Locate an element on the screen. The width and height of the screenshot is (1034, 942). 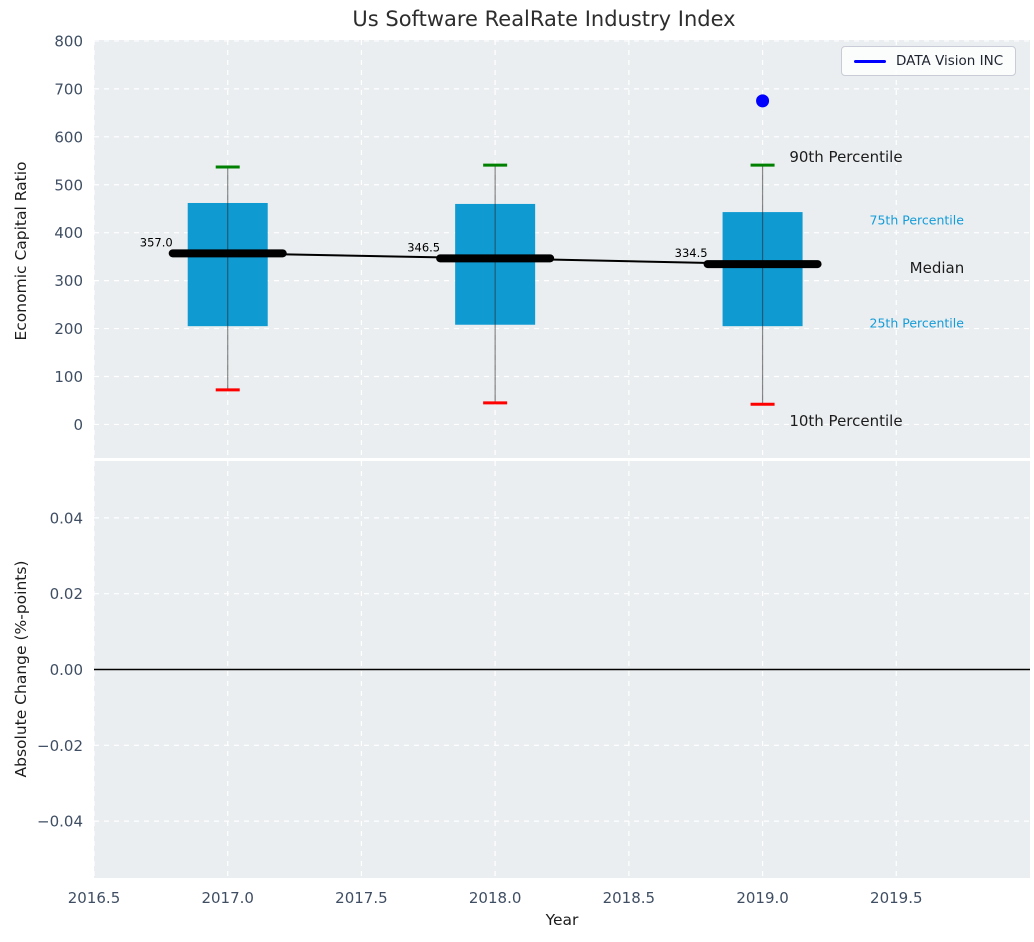
y-tick-label: 600 is located at coordinates (68, 137).